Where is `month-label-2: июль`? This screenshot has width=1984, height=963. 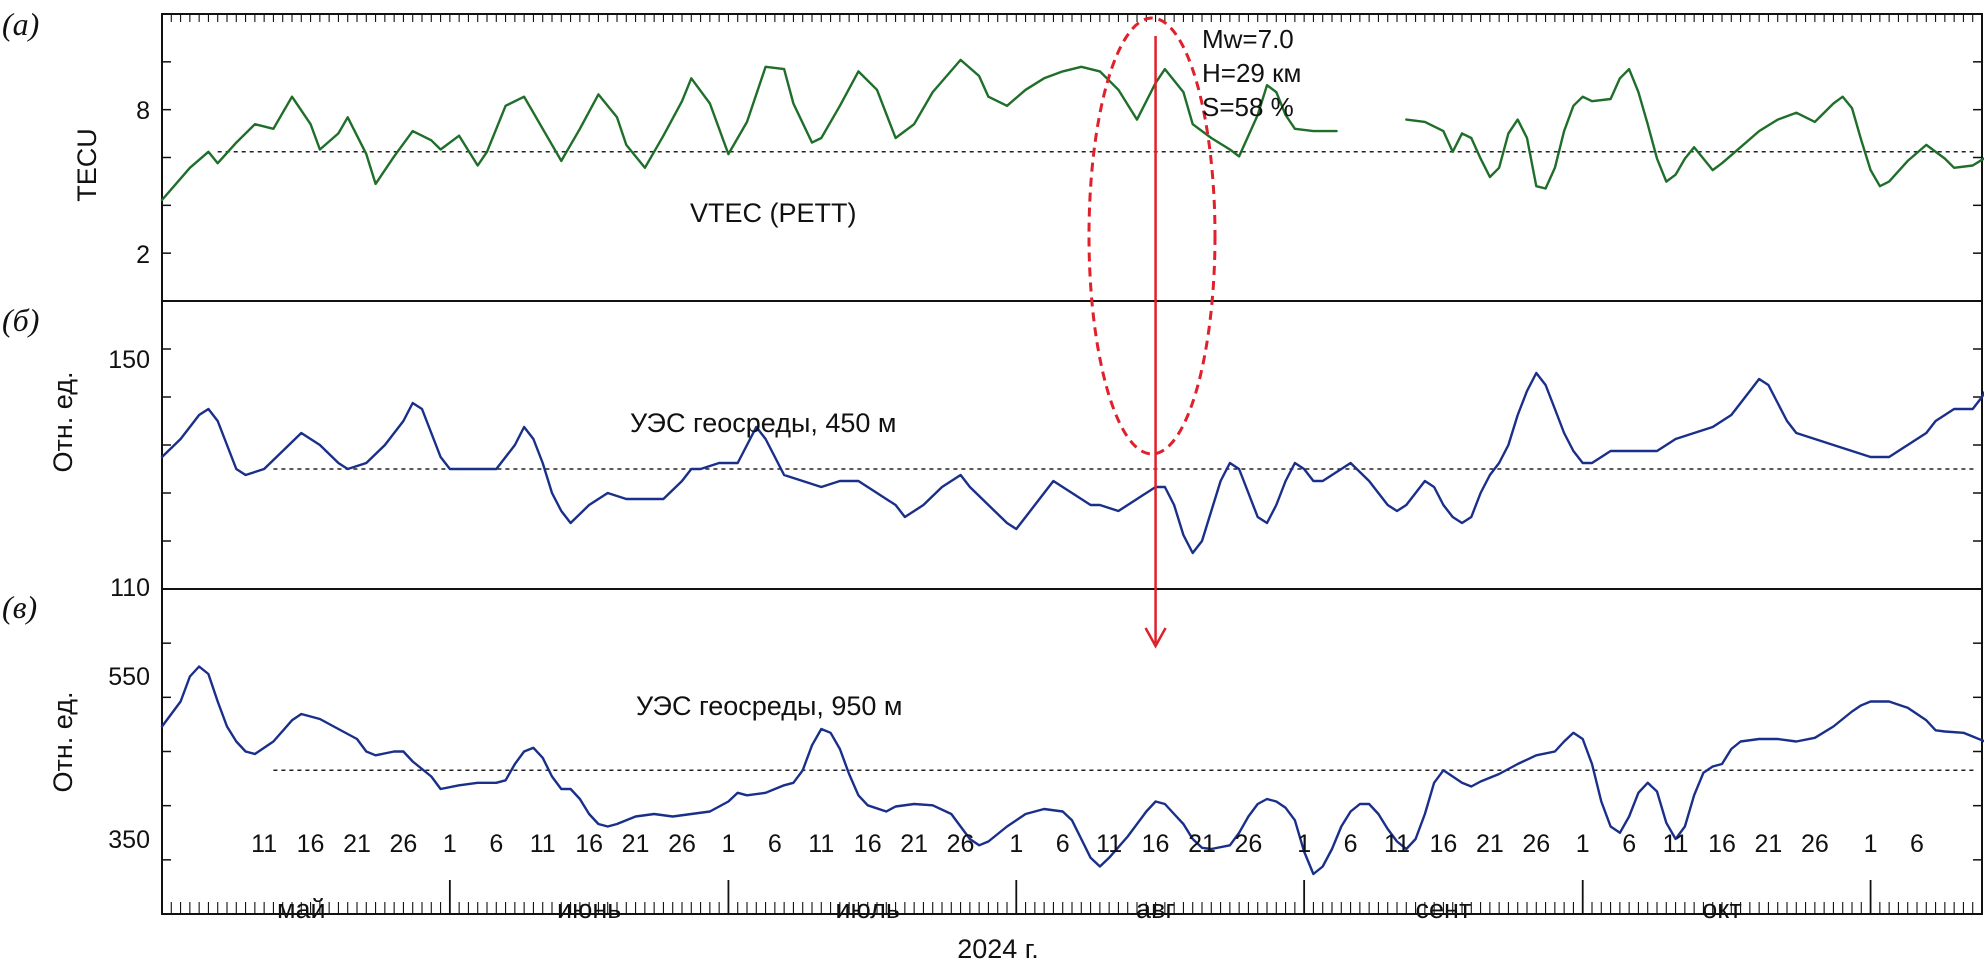
month-label-2: июль is located at coordinates (867, 909).